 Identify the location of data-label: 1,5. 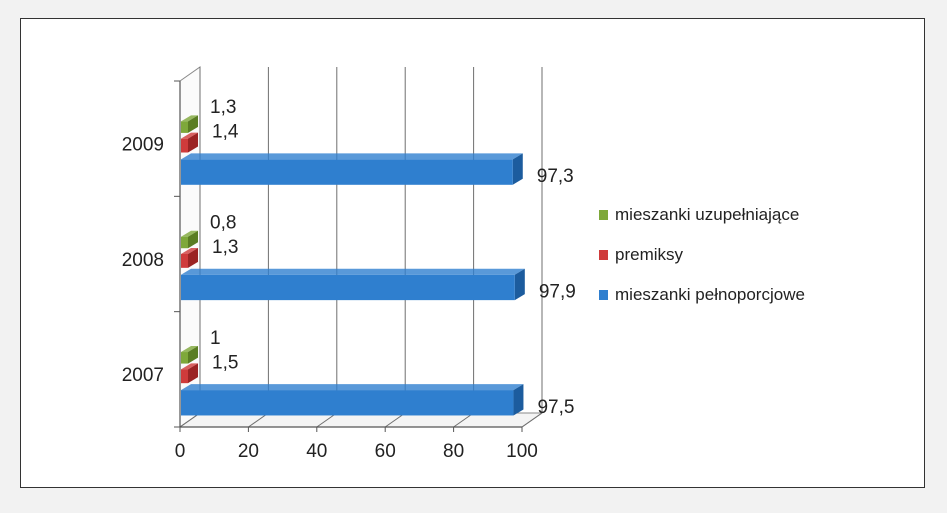
(225, 362).